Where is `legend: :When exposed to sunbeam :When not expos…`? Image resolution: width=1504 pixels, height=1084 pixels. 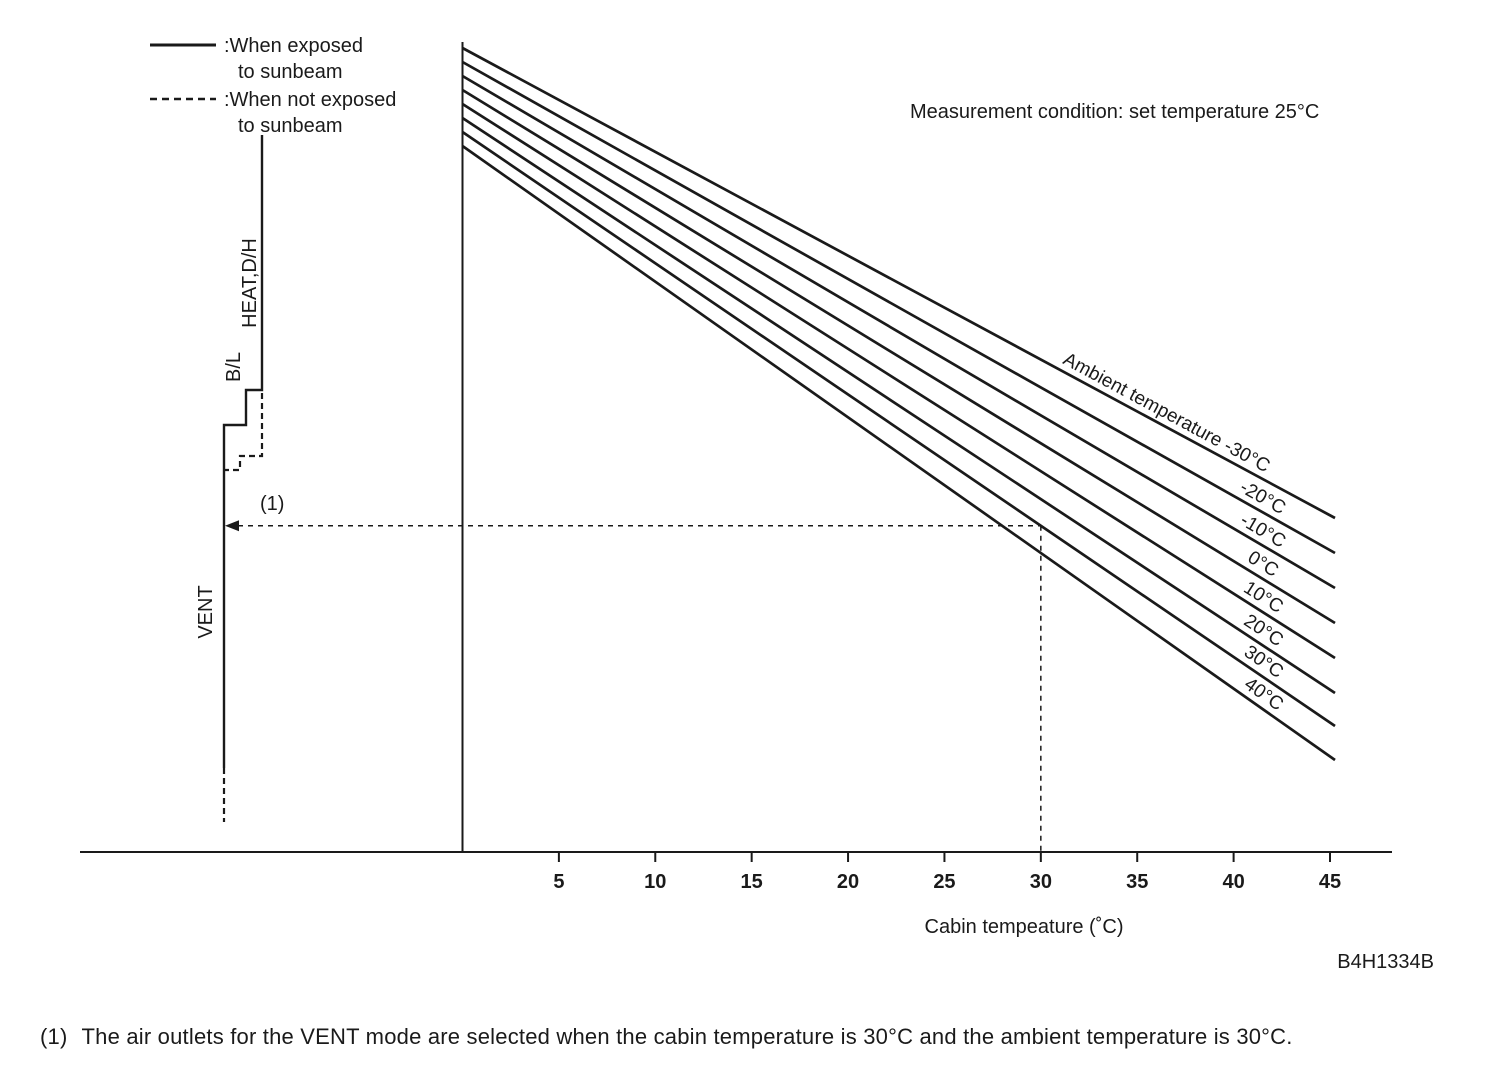
legend: :When exposed to sunbeam :When not expos… is located at coordinates (273, 86).